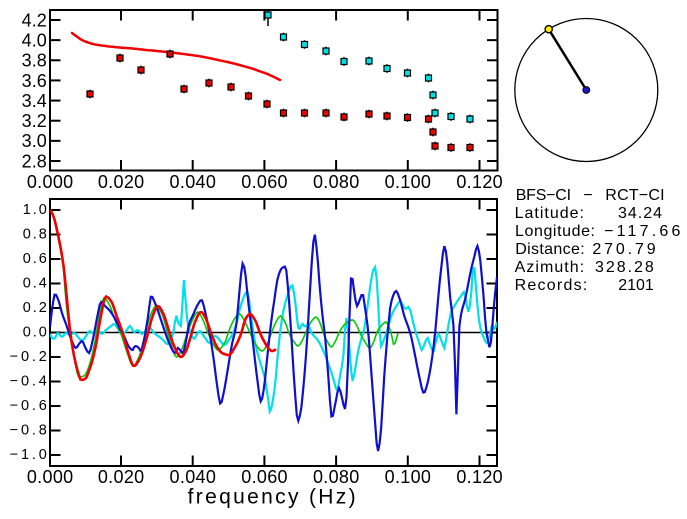 The width and height of the screenshot is (687, 519). I want to click on svg-text: 3.6, so click(34, 81).